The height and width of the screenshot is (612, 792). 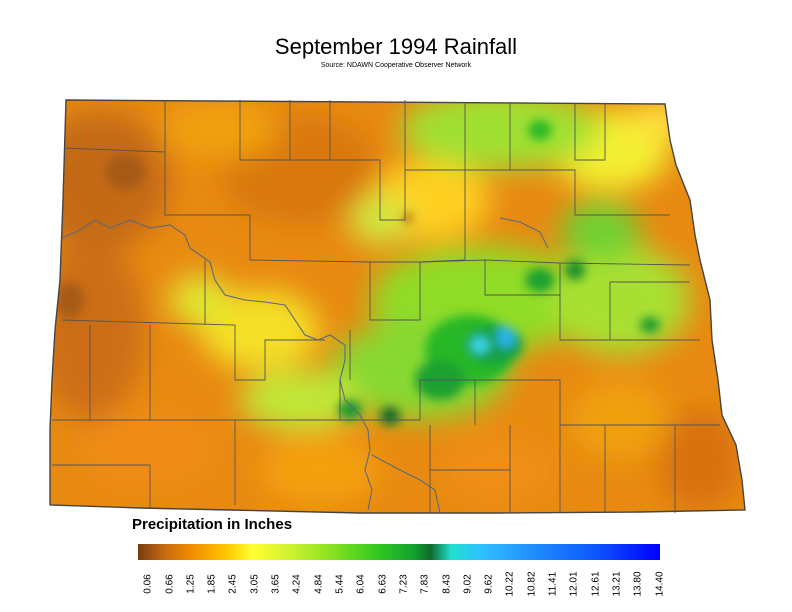 I want to click on legend-tick-label: 1.25, so click(x=191, y=584).